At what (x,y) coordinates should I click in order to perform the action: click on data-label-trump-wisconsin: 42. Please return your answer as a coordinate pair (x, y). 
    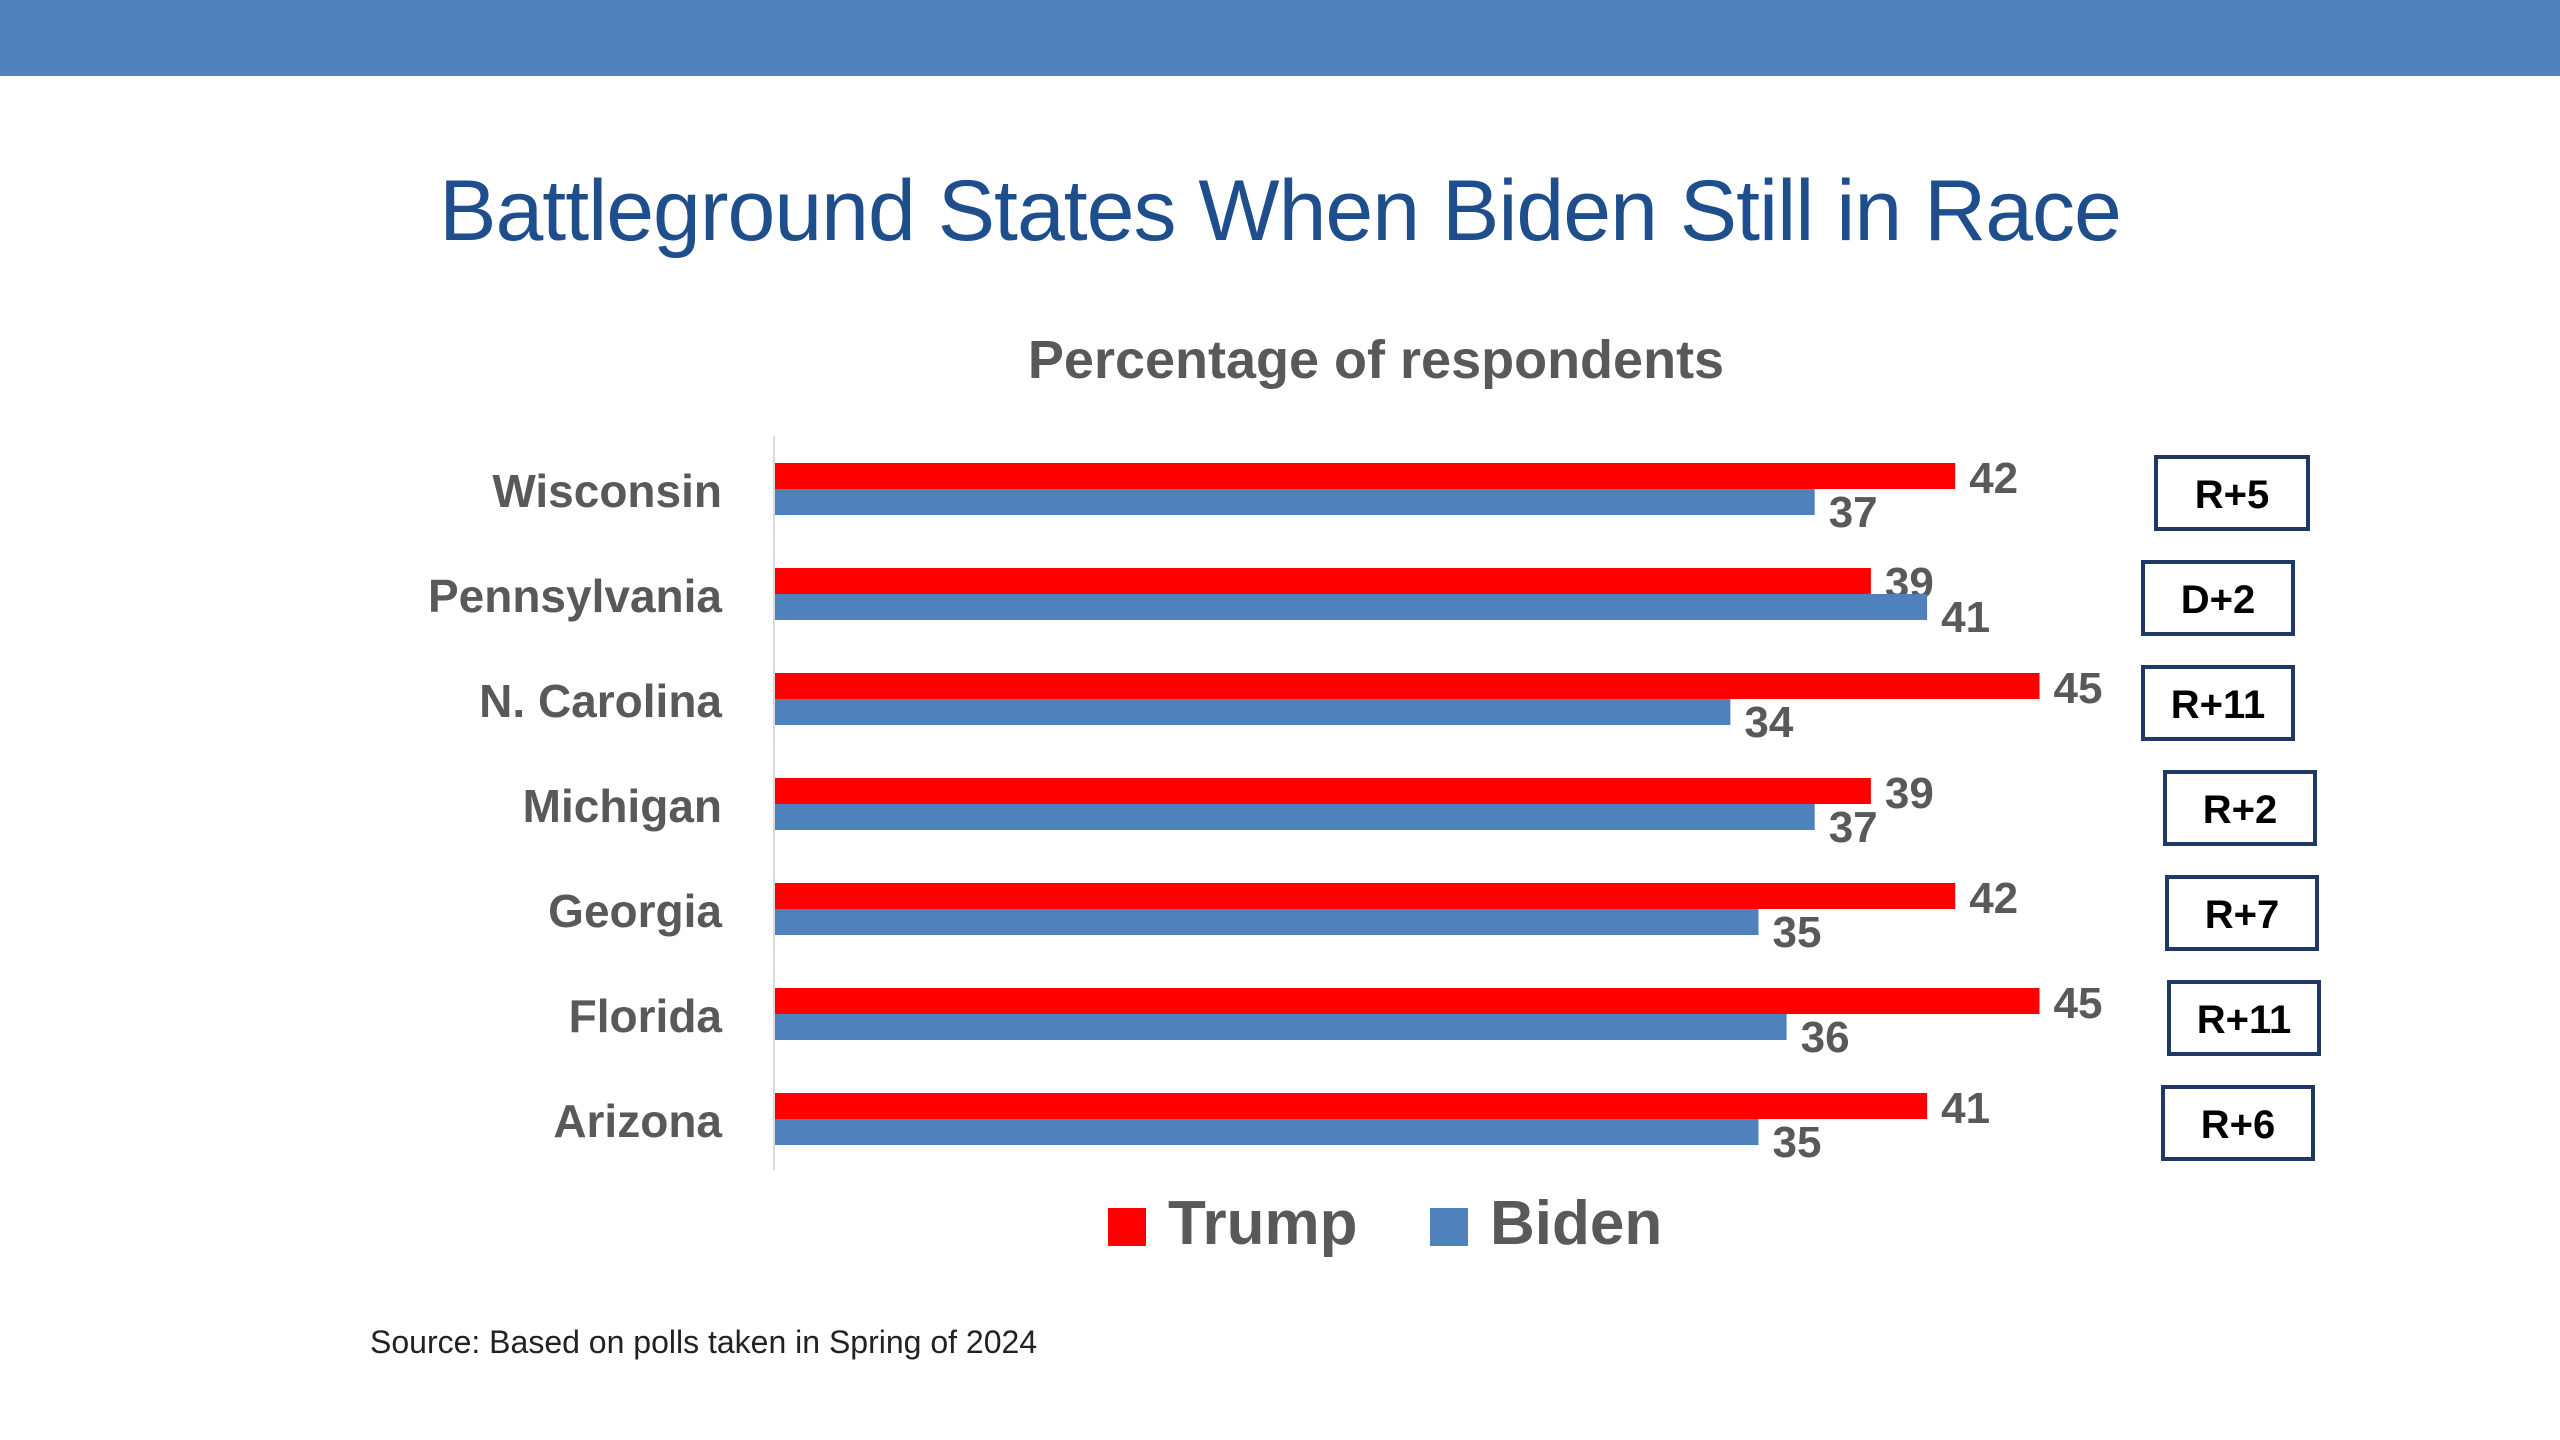
    Looking at the image, I should click on (1993, 478).